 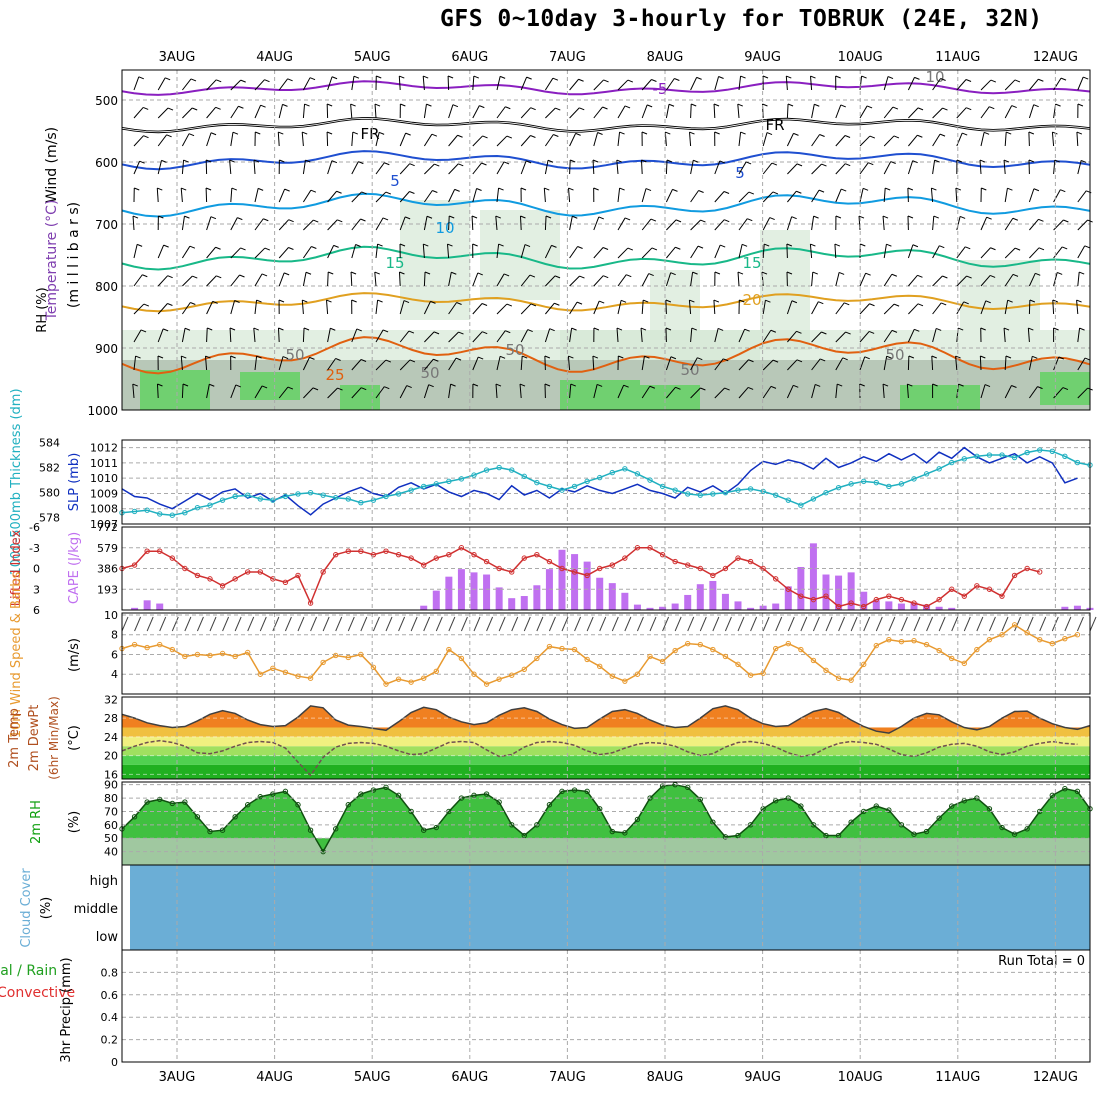 I want to click on day-label-bottom: 8AUG, so click(x=665, y=1077).